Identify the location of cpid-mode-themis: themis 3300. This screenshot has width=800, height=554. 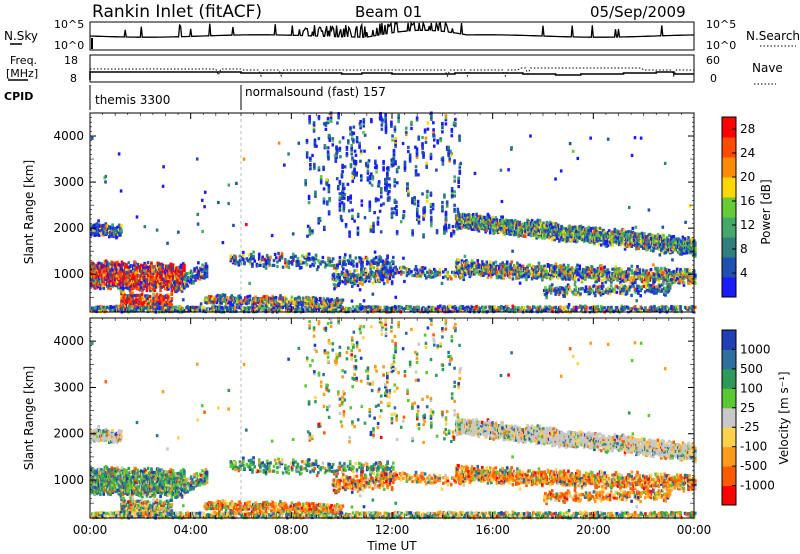
(132, 100).